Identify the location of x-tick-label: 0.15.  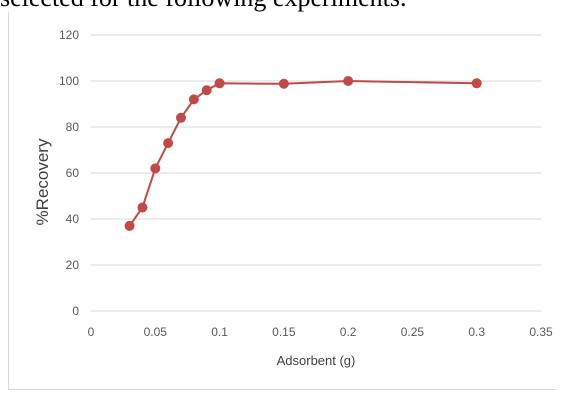
(284, 332).